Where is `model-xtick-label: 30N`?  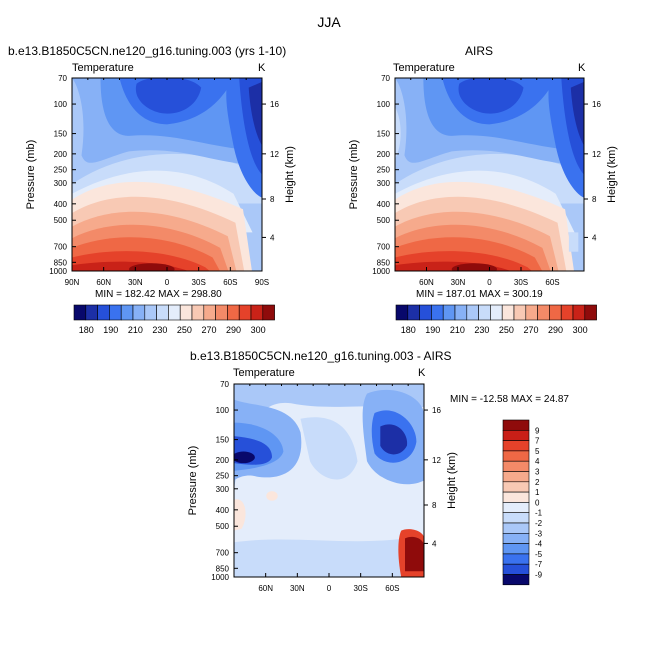
model-xtick-label: 30N is located at coordinates (135, 282).